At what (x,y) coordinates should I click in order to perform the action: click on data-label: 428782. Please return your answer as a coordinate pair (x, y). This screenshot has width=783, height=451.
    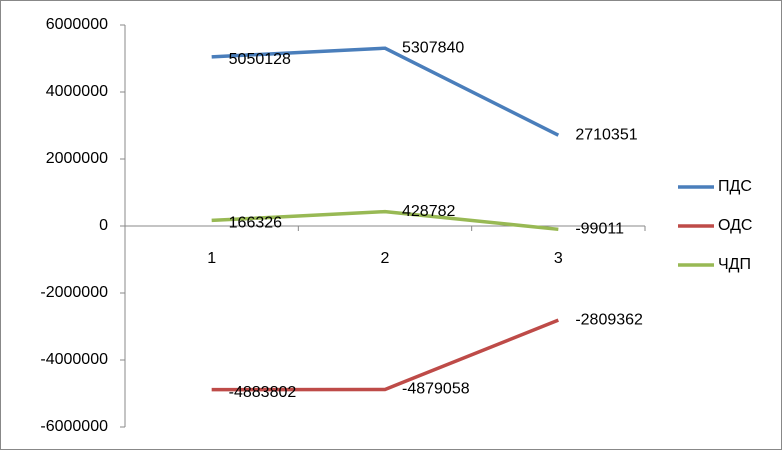
    Looking at the image, I should click on (428, 211).